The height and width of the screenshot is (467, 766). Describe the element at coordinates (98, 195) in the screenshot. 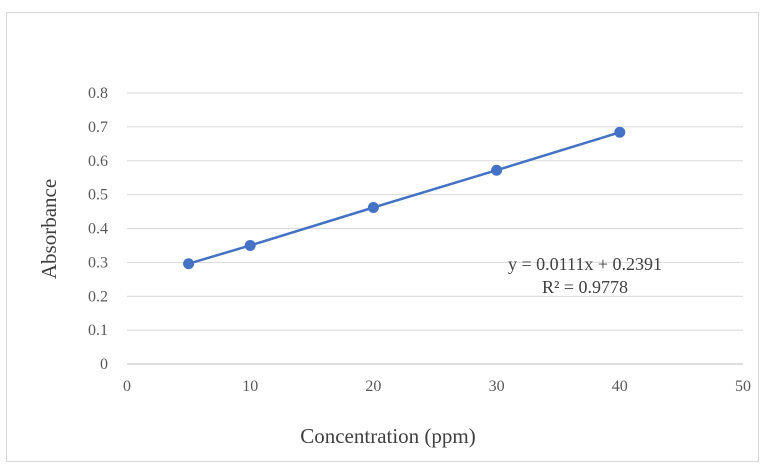

I see `y-tick-label: 0.5` at that location.